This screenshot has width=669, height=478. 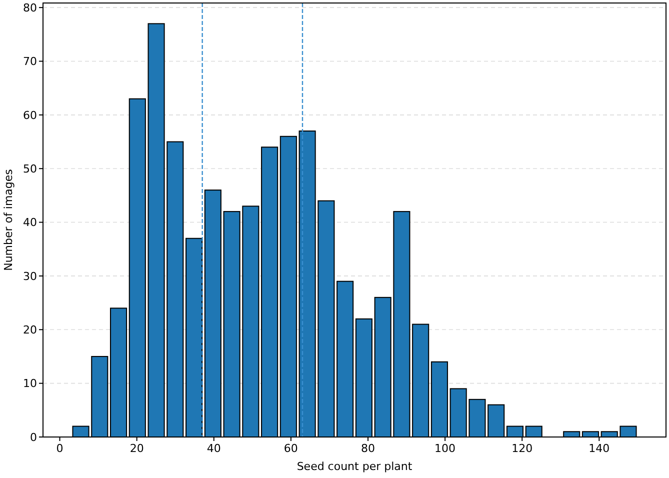 I want to click on y-tick-label: 80, so click(x=30, y=7).